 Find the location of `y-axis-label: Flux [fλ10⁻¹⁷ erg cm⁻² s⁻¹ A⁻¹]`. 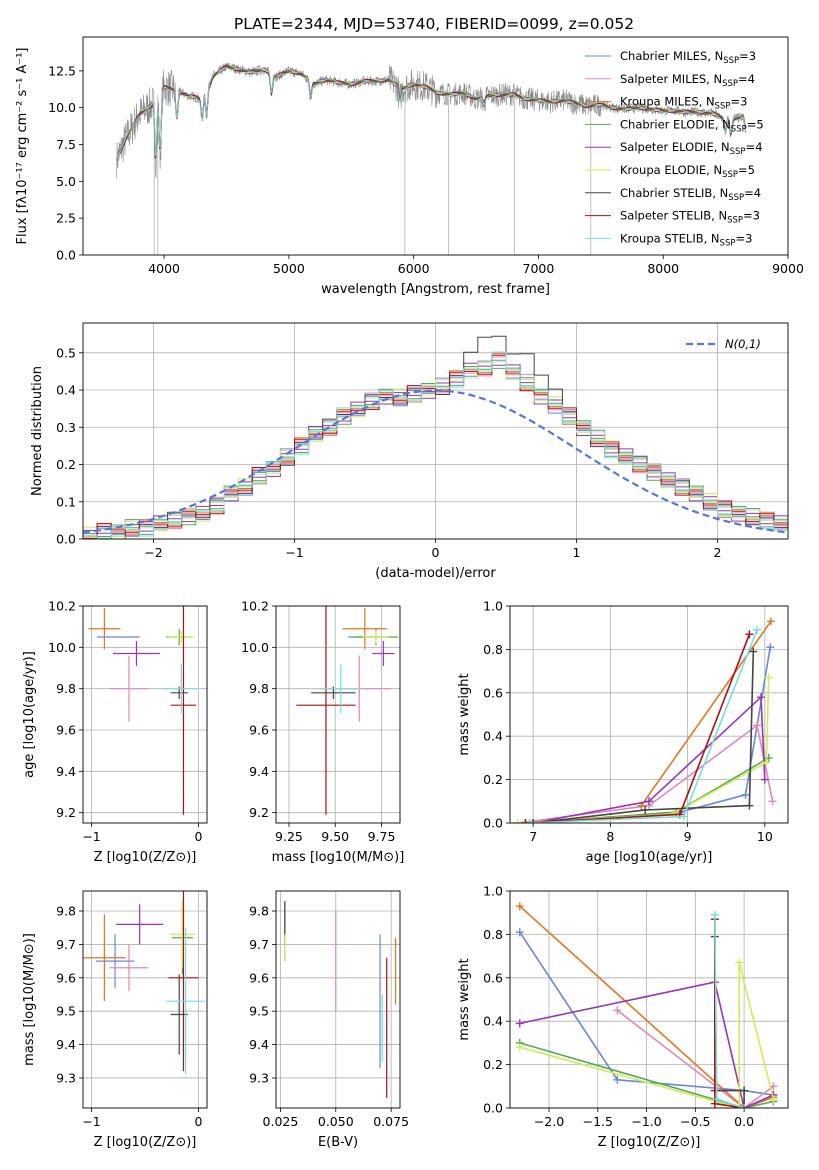

y-axis-label: Flux [fλ10⁻¹⁷ erg cm⁻² s⁻¹ A⁻¹] is located at coordinates (22, 146).